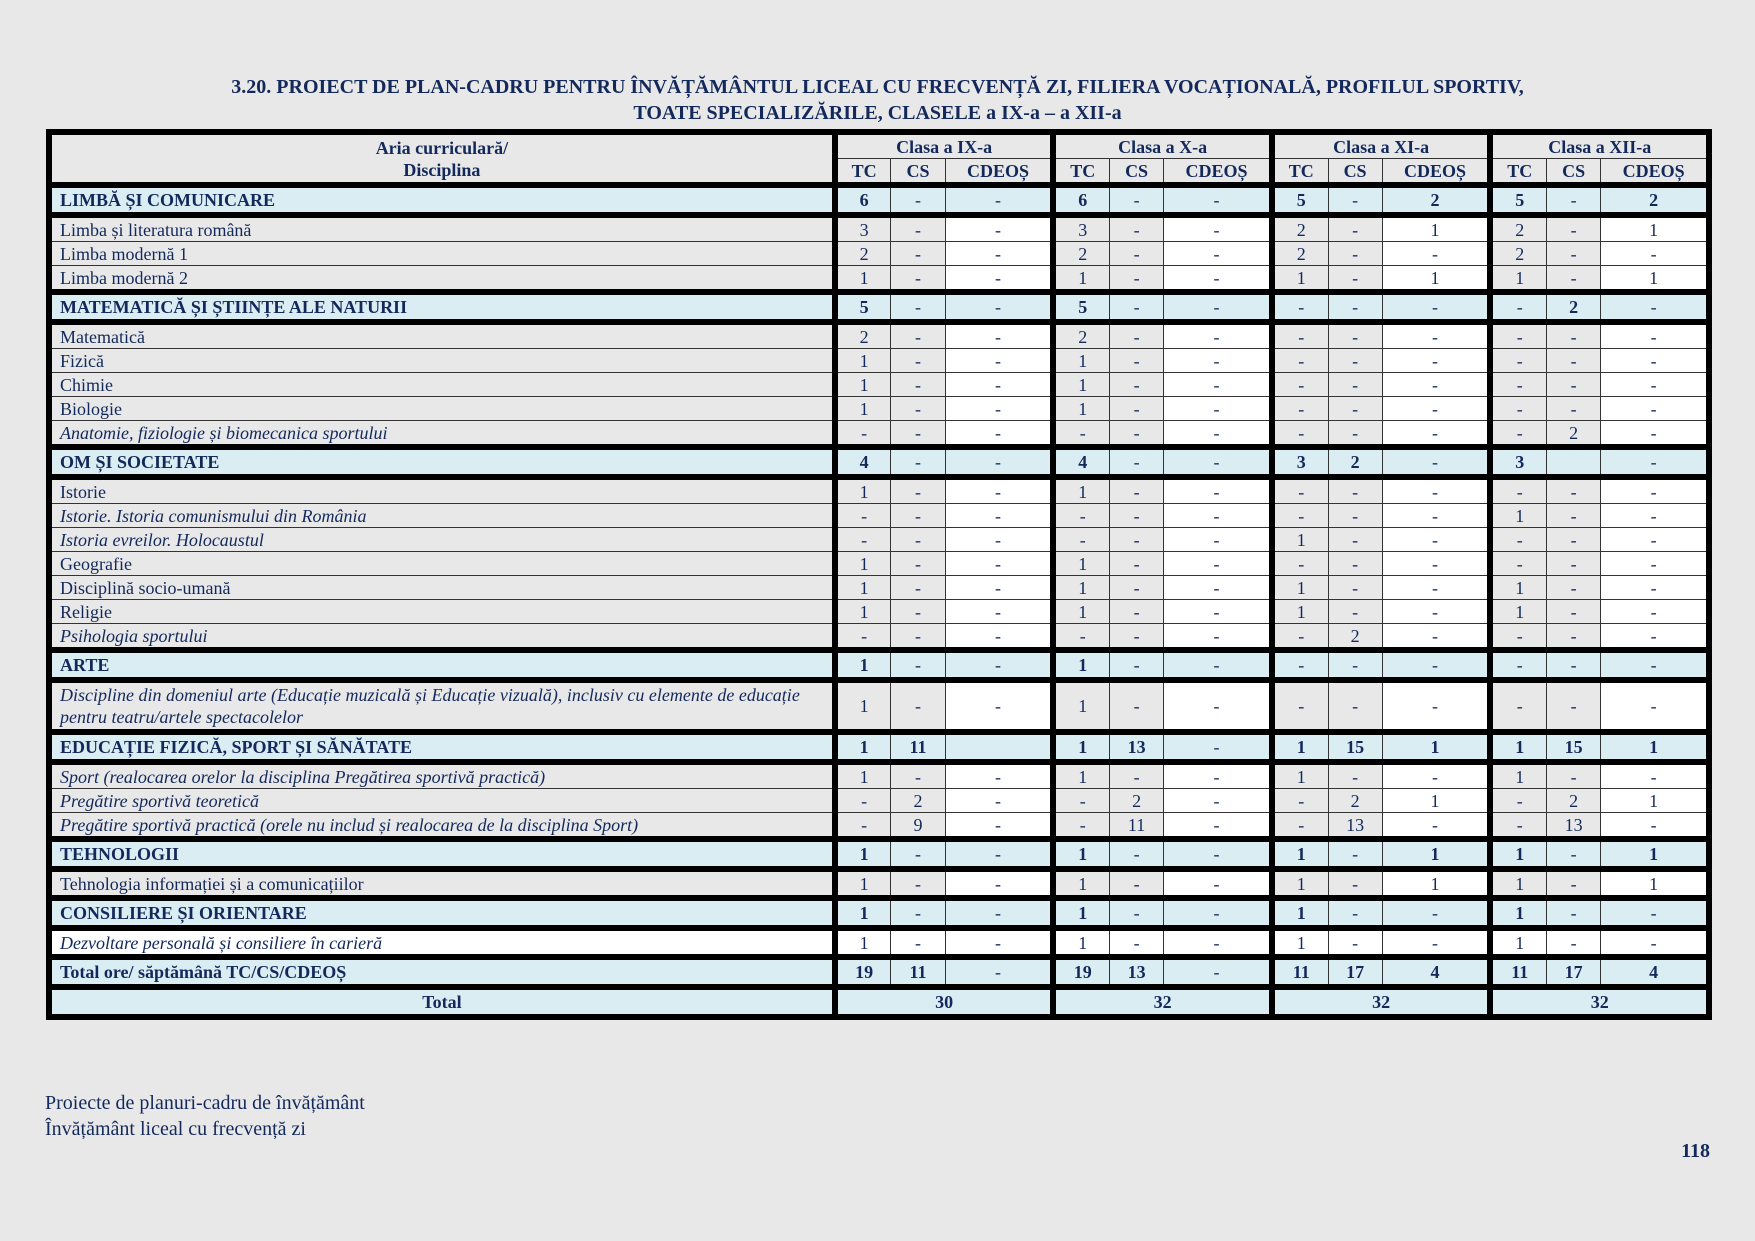  I want to click on discipline-name: Limba modernă 1, so click(442, 253).